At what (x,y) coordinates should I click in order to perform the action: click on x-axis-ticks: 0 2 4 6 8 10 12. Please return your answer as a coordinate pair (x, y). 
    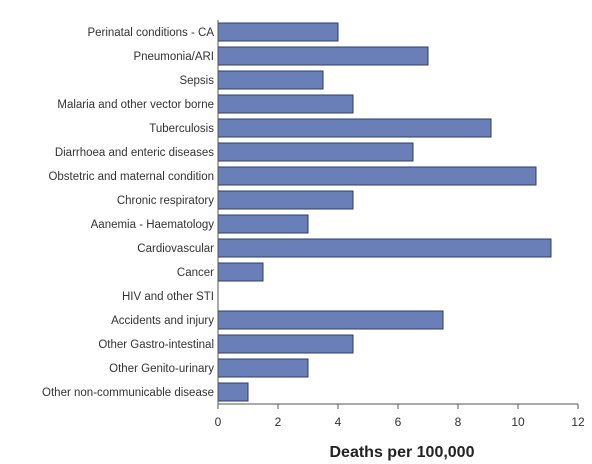
    Looking at the image, I should click on (400, 416).